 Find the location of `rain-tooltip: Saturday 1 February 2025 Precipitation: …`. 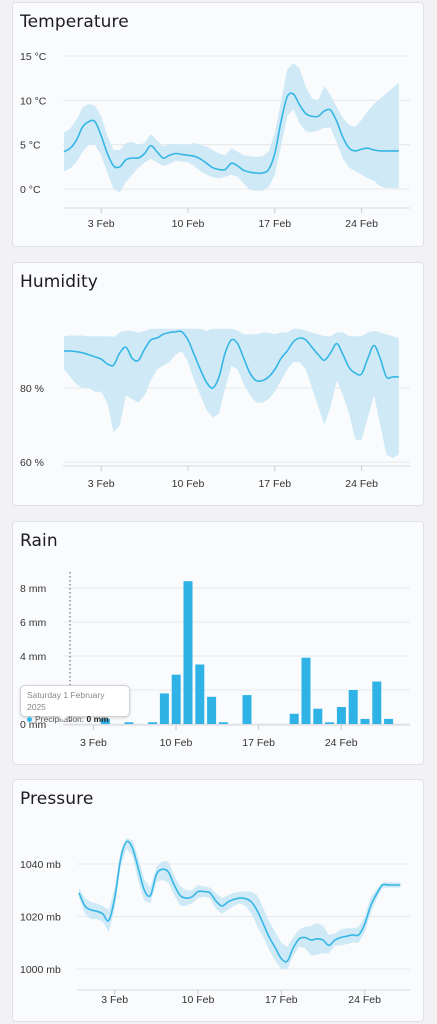

rain-tooltip: Saturday 1 February 2025 Precipitation: … is located at coordinates (75, 704).